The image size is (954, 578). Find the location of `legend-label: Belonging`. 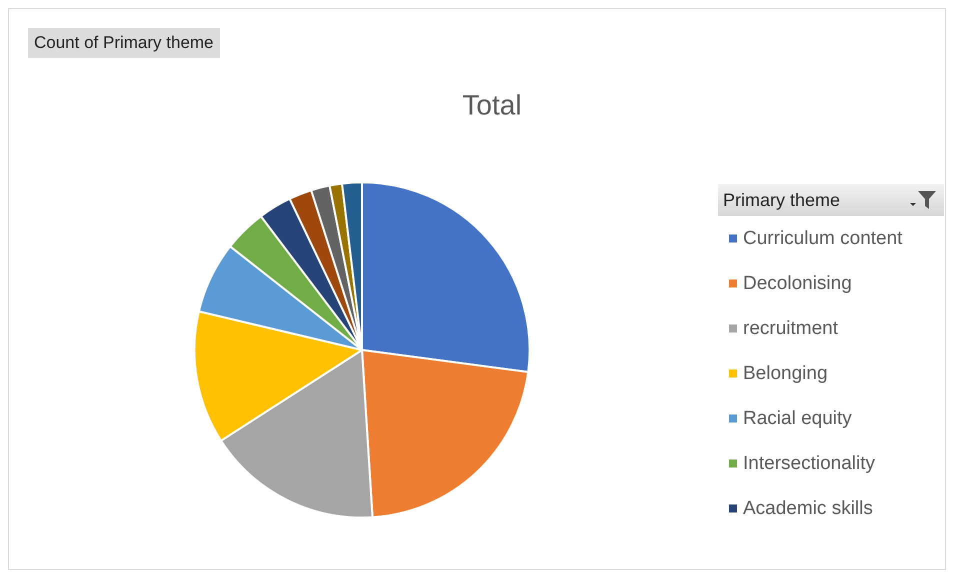

legend-label: Belonging is located at coordinates (785, 373).